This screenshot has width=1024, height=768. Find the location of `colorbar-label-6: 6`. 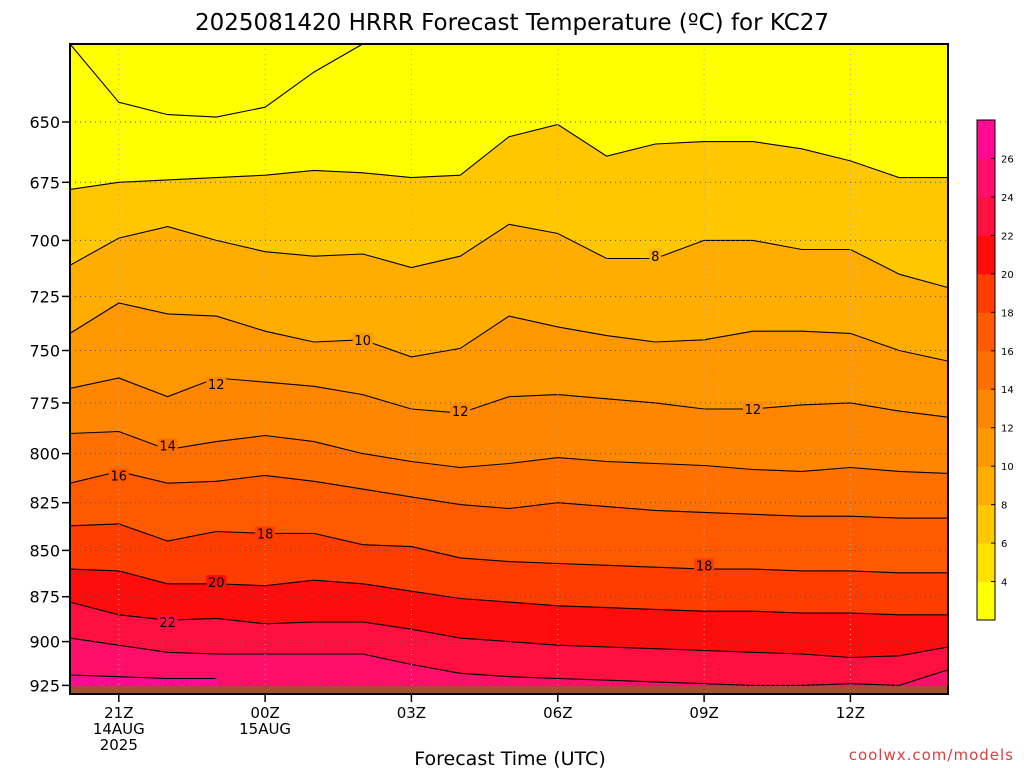

colorbar-label-6: 6 is located at coordinates (1004, 544).